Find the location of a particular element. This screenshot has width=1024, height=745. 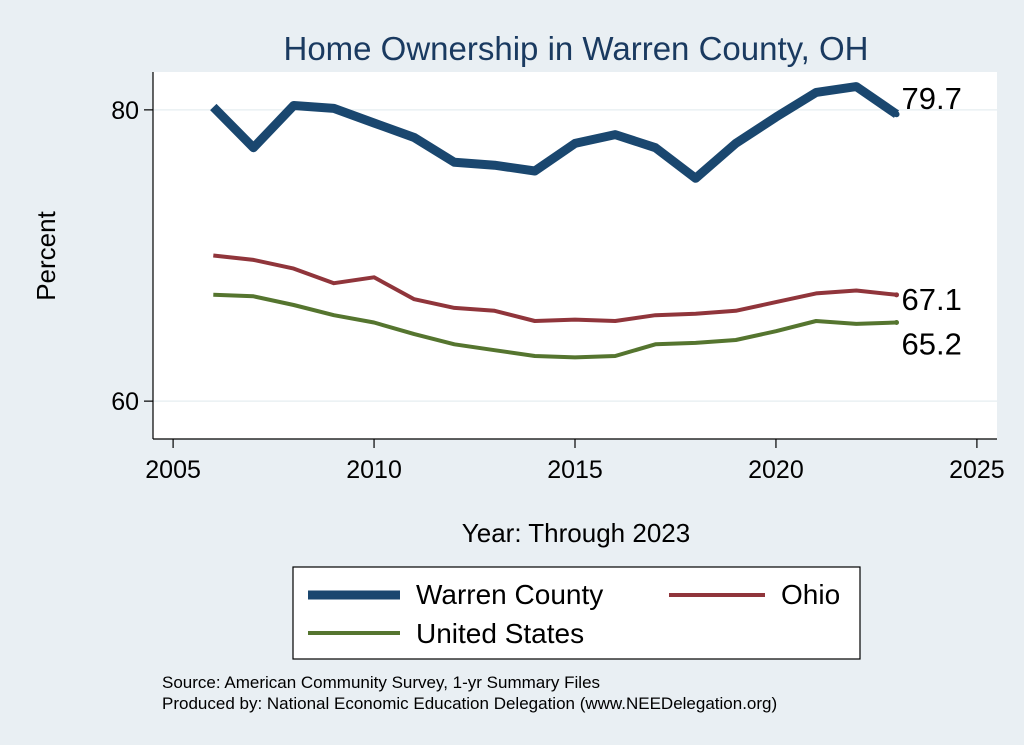

series-line-warren-county is located at coordinates (555, 132).